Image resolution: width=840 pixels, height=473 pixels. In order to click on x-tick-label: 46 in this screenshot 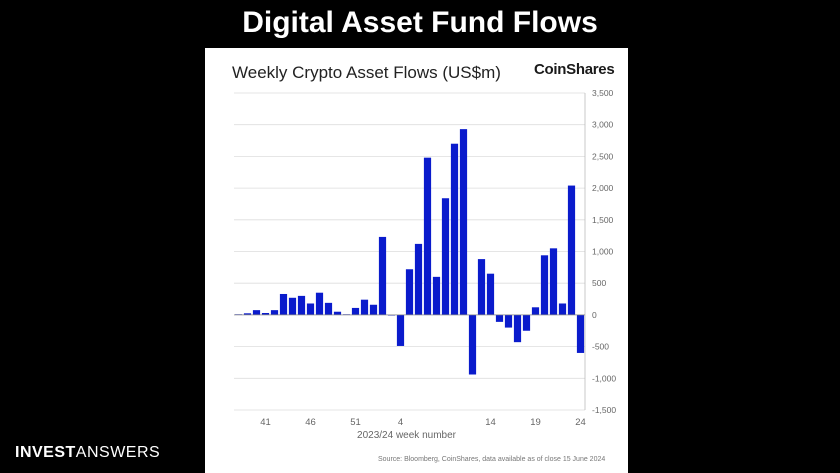, I will do `click(310, 422)`.